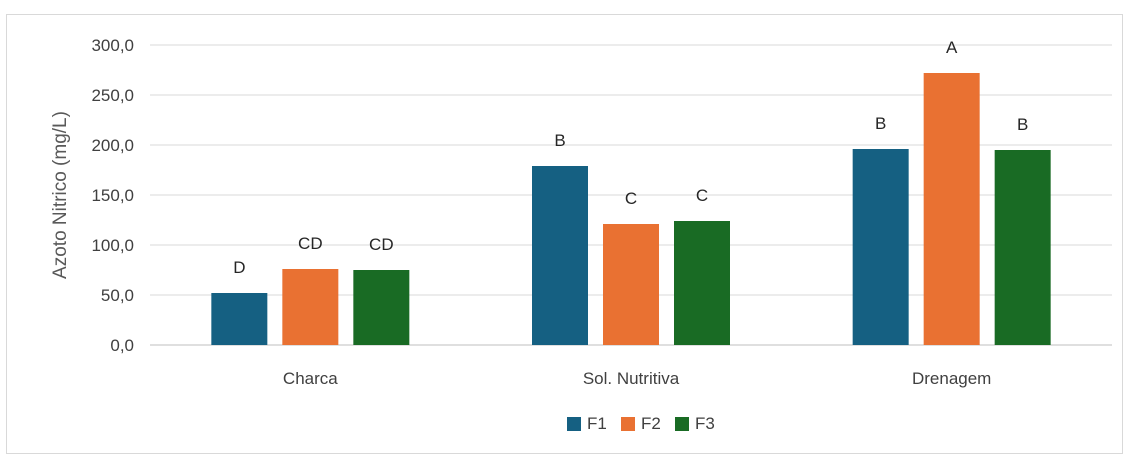  Describe the element at coordinates (112, 95) in the screenshot. I see `y-tick-label: 250,0` at that location.